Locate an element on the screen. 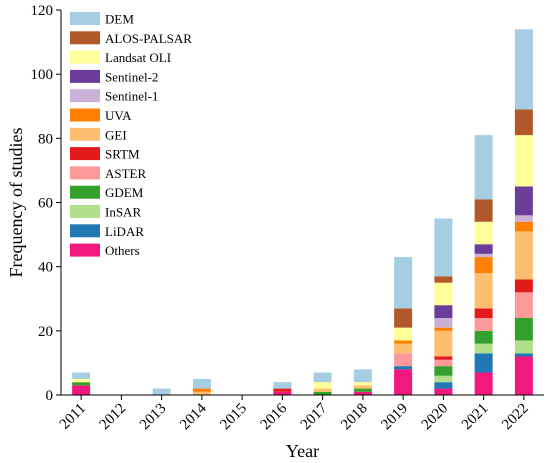 Image resolution: width=550 pixels, height=463 pixels. bar-segment-uva-2014 is located at coordinates (201, 390).